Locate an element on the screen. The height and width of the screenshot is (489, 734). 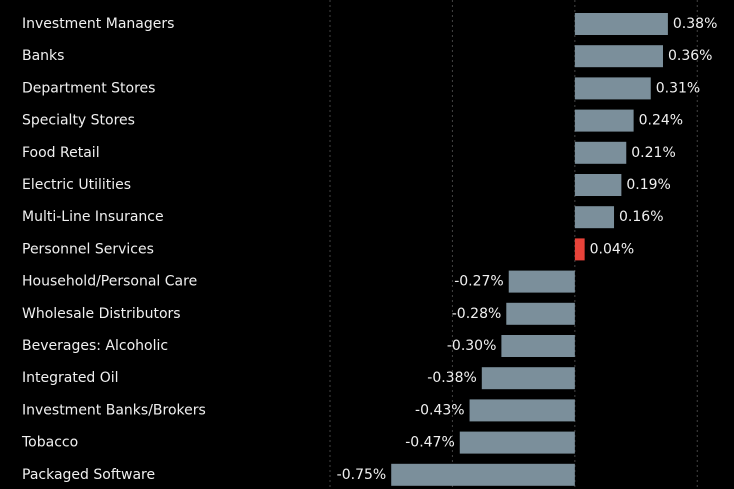
value-label: 0.04% is located at coordinates (612, 249).